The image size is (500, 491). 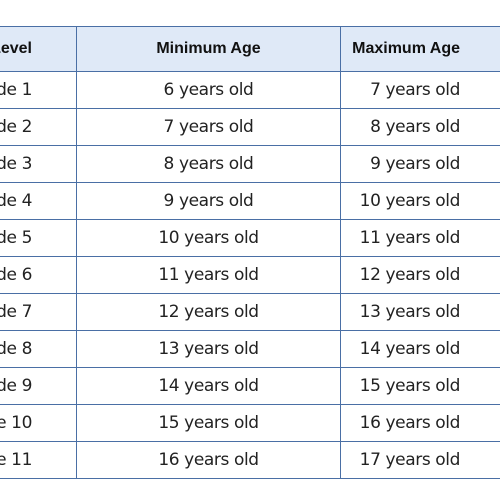 What do you see at coordinates (420, 90) in the screenshot?
I see `cell-maximum-age: 7 years old` at bounding box center [420, 90].